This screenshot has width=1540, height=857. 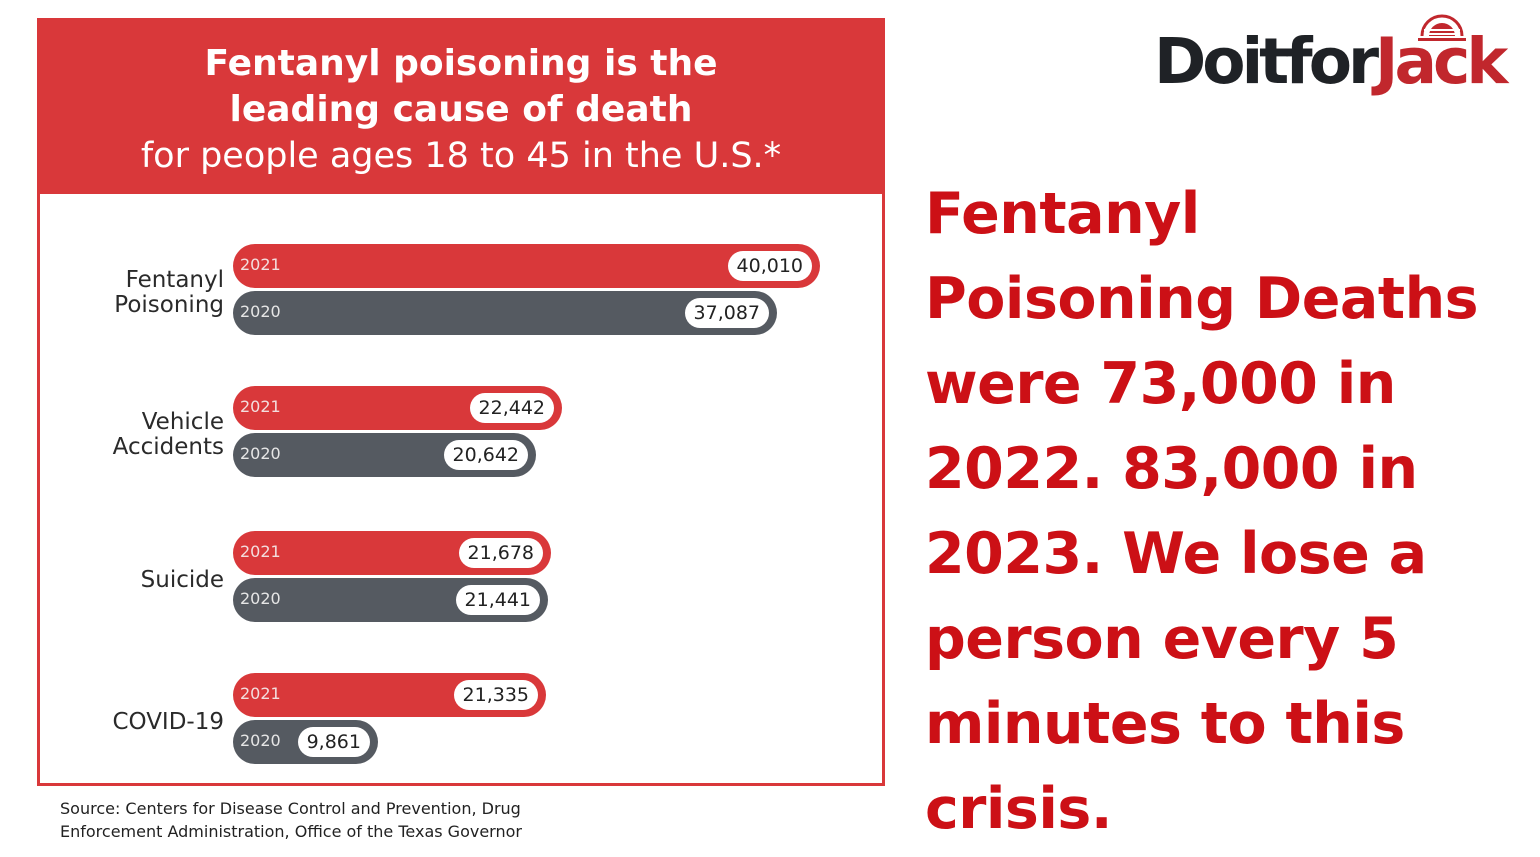 What do you see at coordinates (1442, 27) in the screenshot?
I see `sunset-icon` at bounding box center [1442, 27].